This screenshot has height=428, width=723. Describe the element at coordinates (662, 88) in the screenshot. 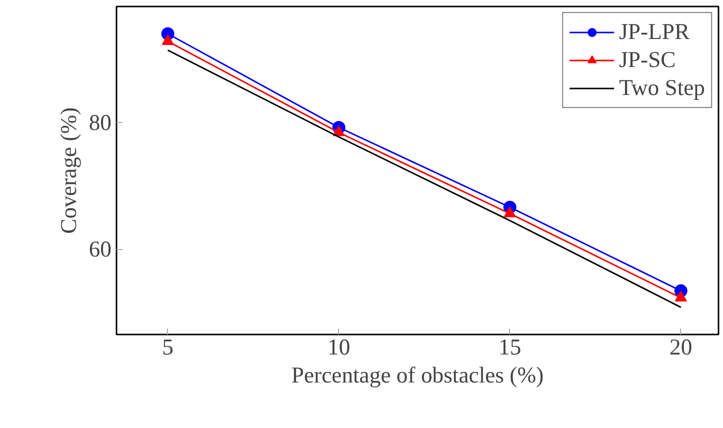

I see `legend-label: Two Step` at that location.